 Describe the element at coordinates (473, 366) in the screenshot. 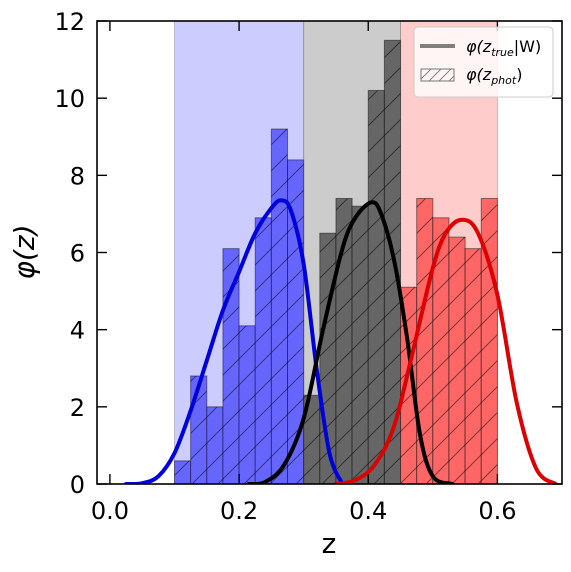

I see `hist-2-bar-4-hatch` at that location.